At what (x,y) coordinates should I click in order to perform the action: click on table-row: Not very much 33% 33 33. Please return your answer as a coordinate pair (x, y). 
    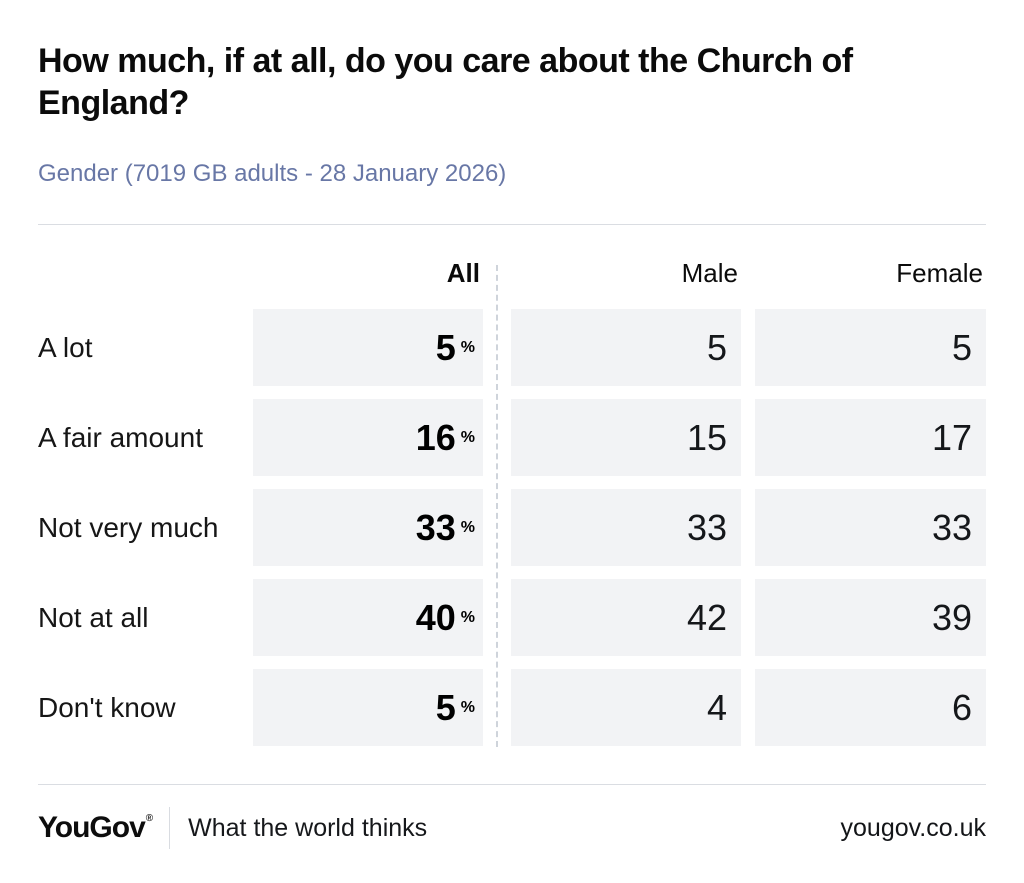
    Looking at the image, I should click on (512, 527).